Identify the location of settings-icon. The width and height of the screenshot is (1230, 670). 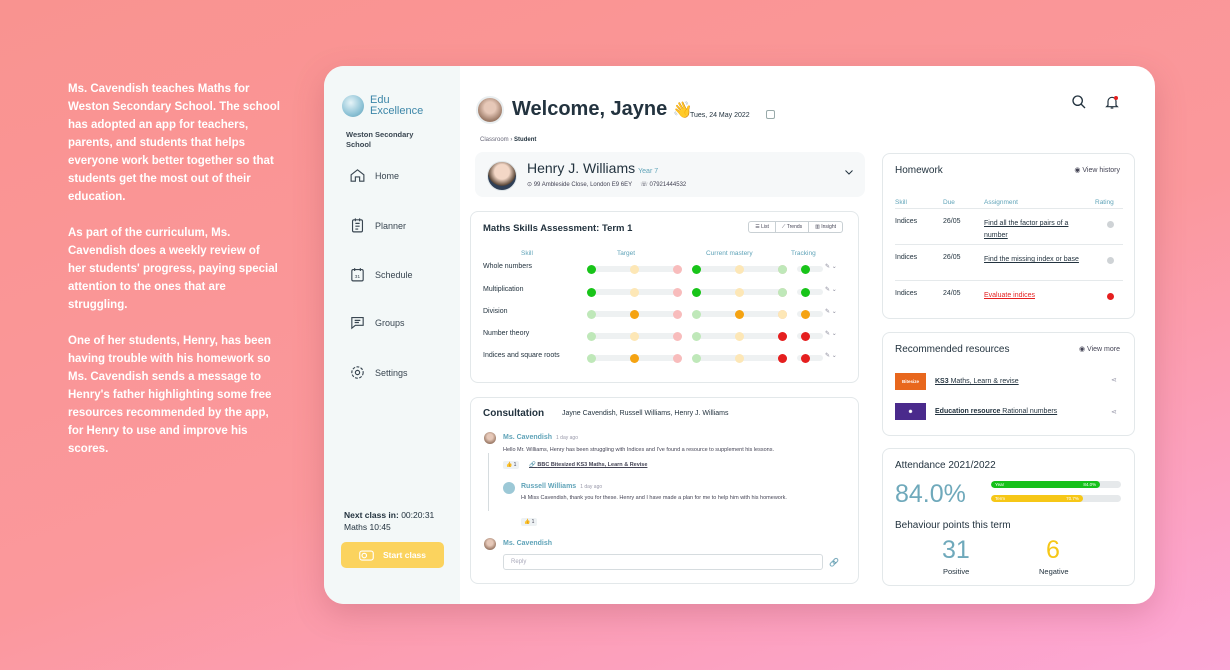
(357, 372).